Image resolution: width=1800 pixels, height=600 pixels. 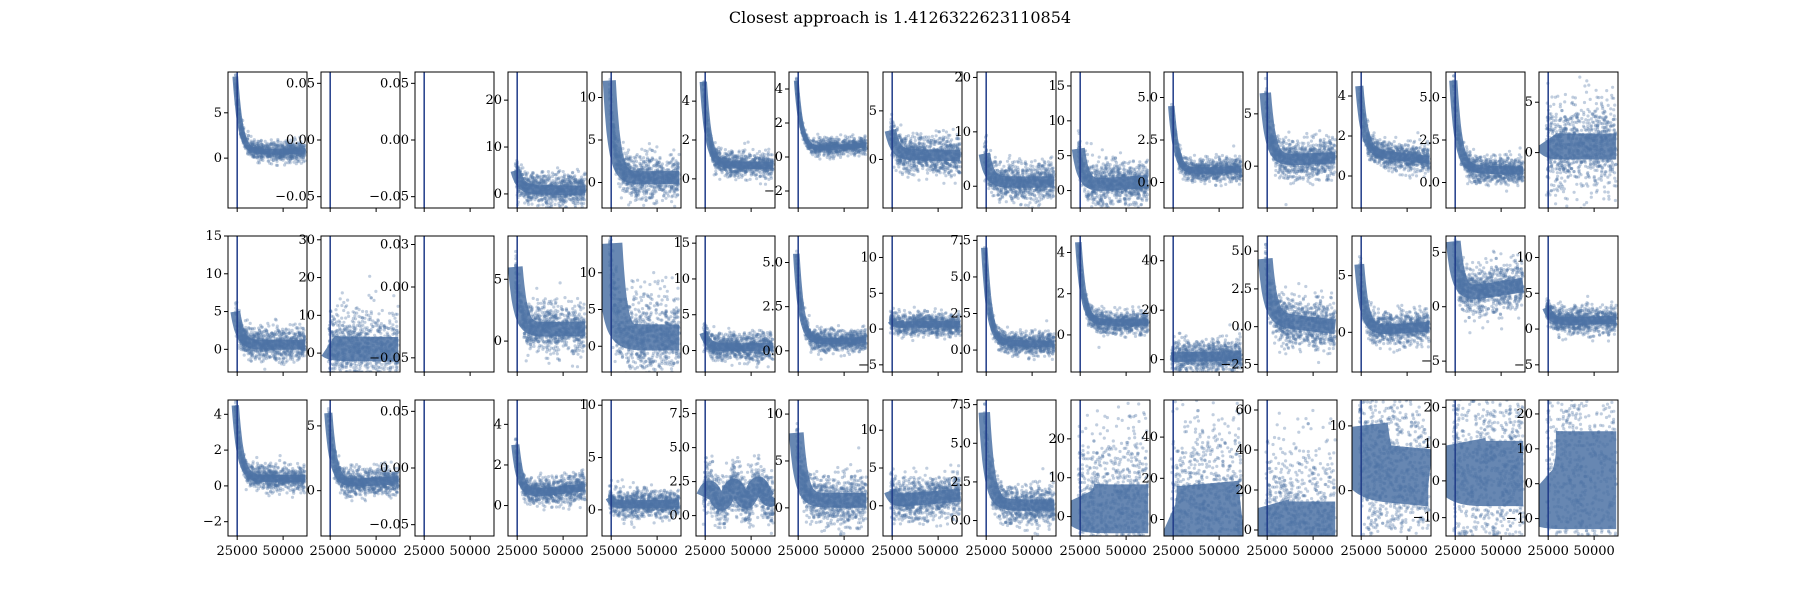 I want to click on series-core, so click(x=269, y=115).